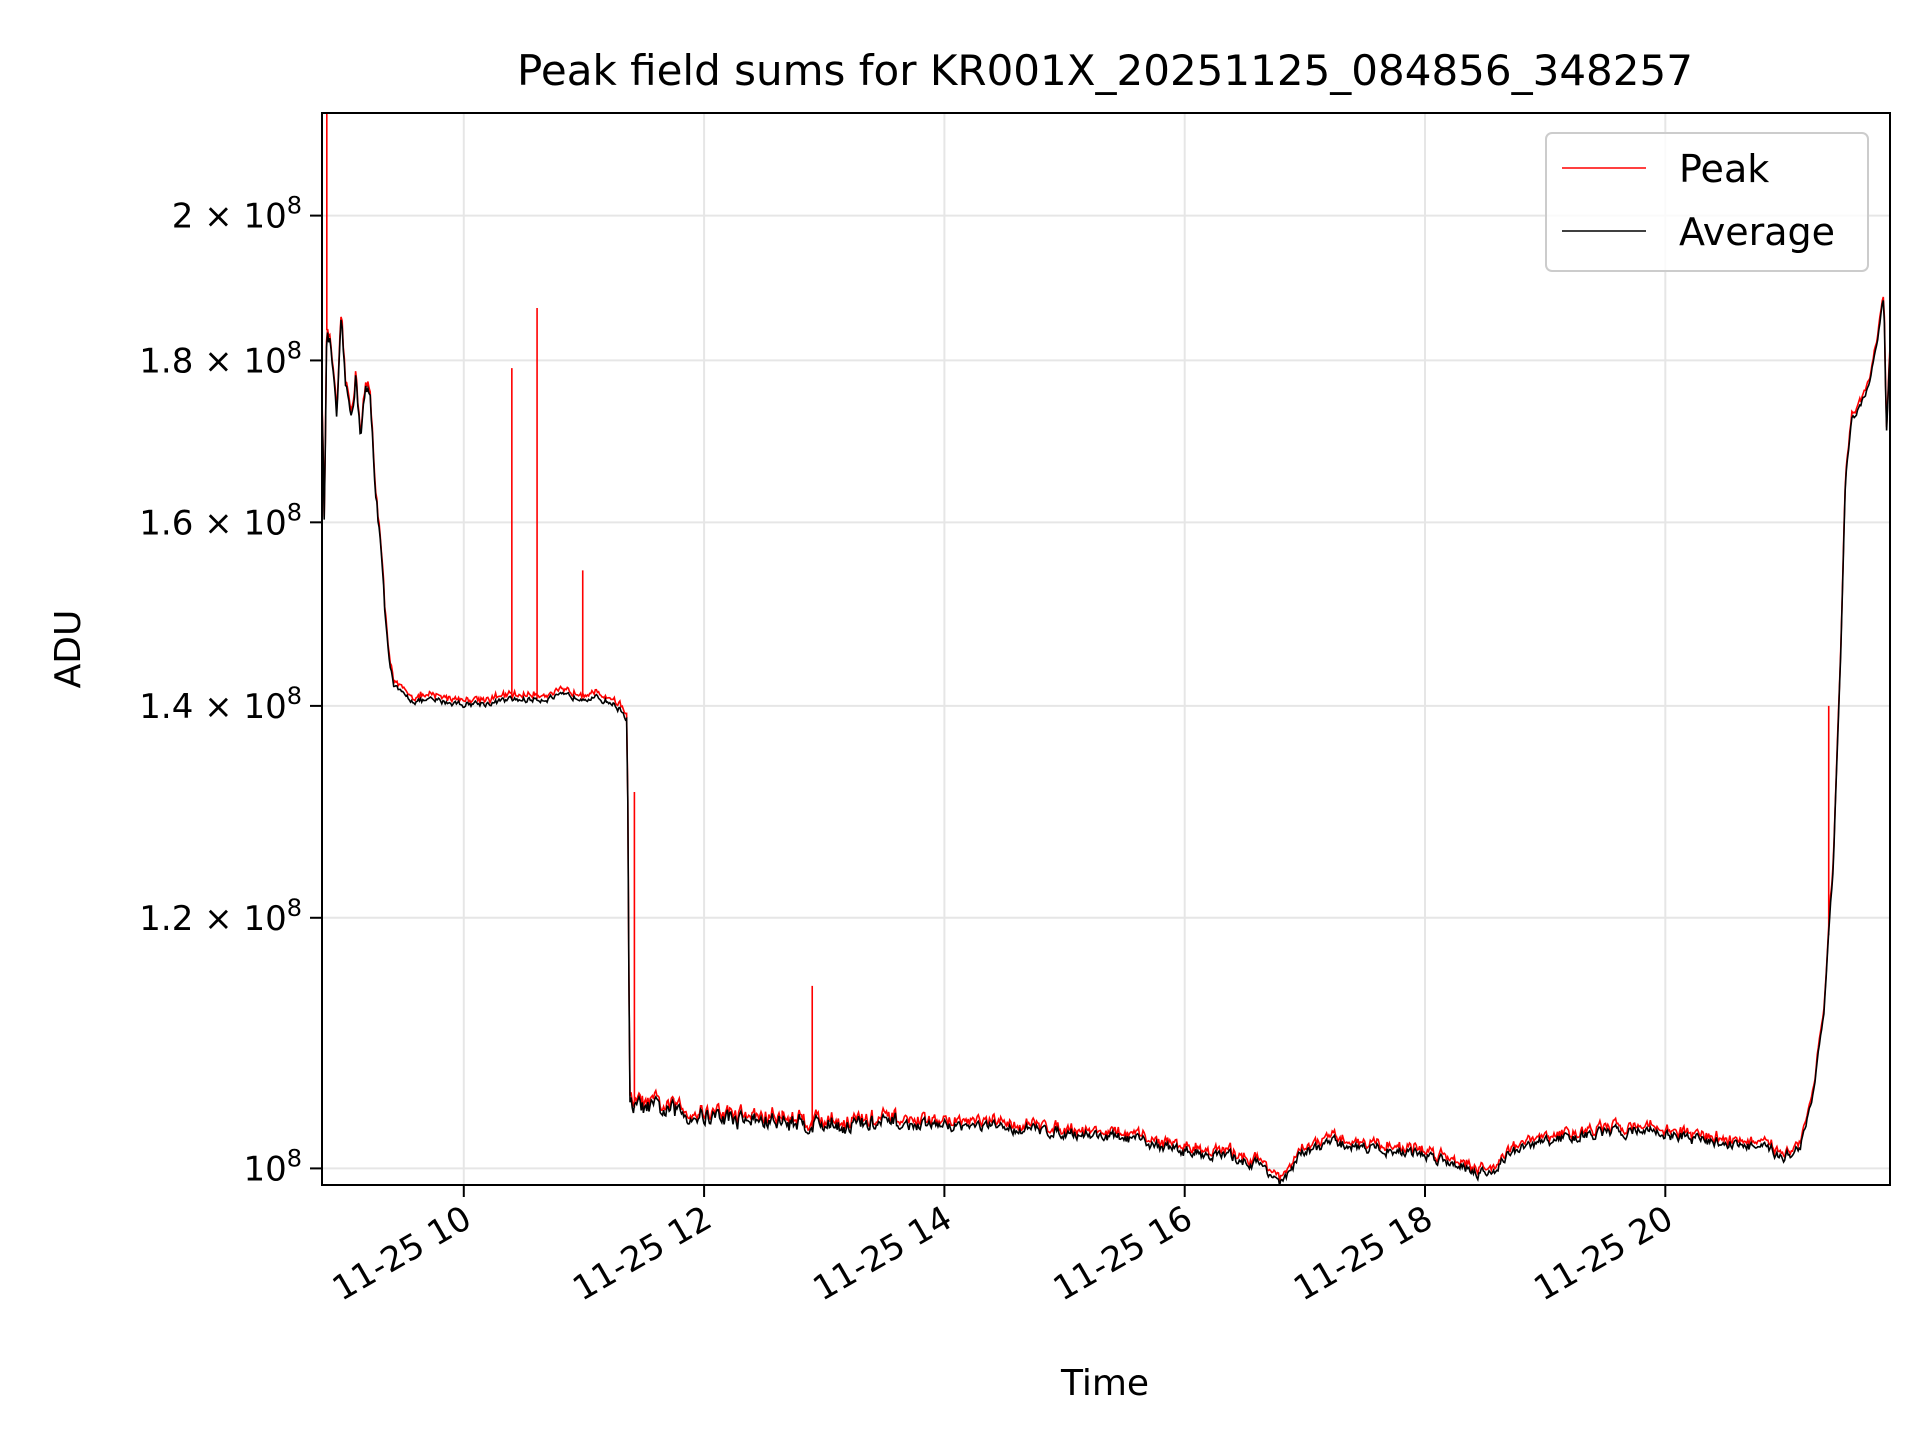 Image resolution: width=1920 pixels, height=1440 pixels. I want to click on y-tick-label: 108, so click(272, 1166).